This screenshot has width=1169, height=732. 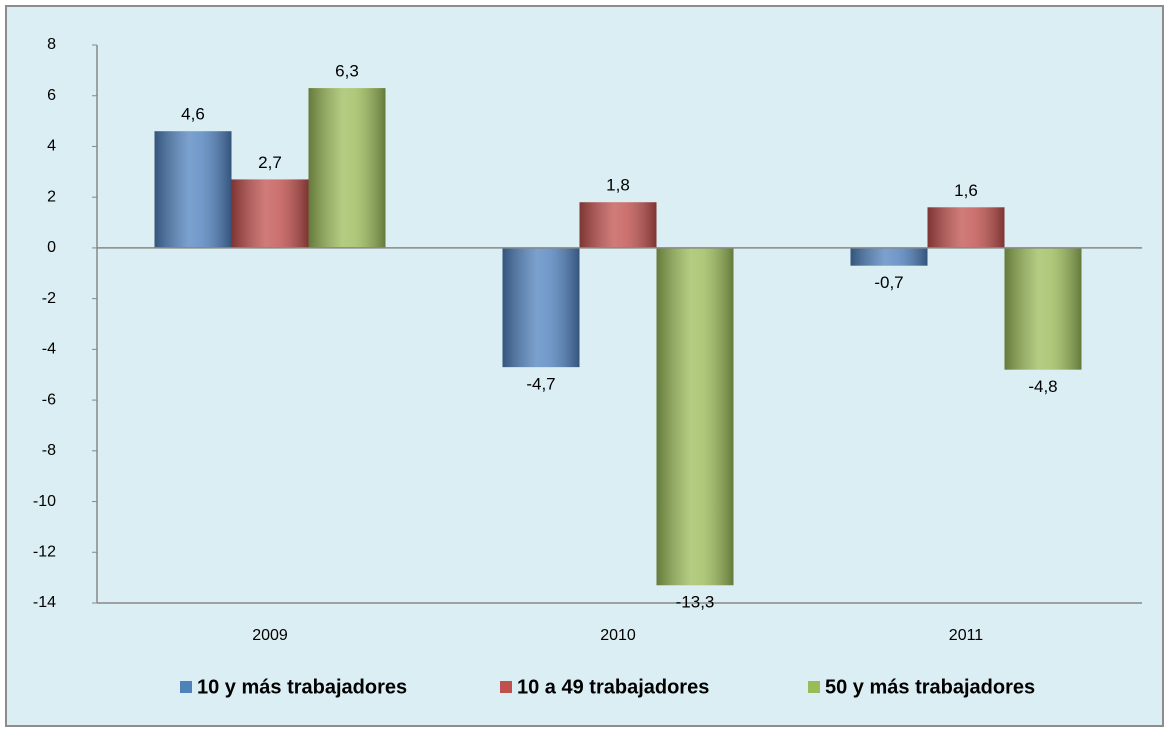 I want to click on value-label: 1,8, so click(x=618, y=185).